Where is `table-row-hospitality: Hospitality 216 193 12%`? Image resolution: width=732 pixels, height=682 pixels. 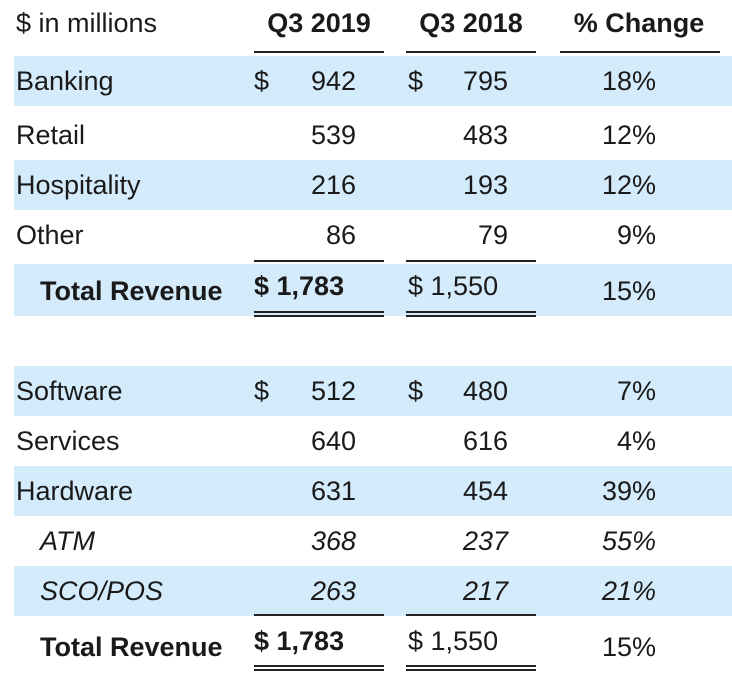
table-row-hospitality: Hospitality 216 193 12% is located at coordinates (373, 185).